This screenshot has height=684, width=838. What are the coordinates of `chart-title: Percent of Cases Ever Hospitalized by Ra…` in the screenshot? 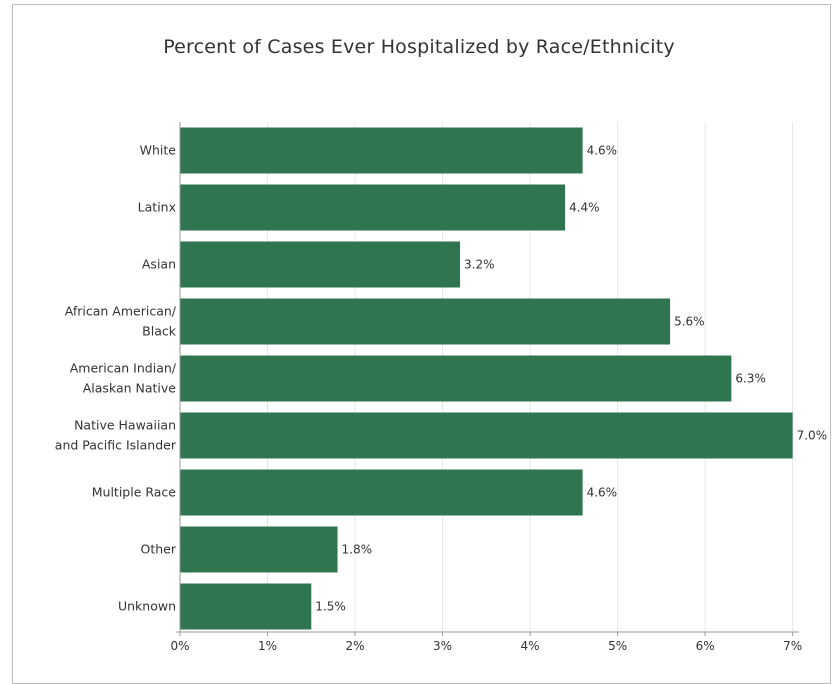 It's located at (419, 47).